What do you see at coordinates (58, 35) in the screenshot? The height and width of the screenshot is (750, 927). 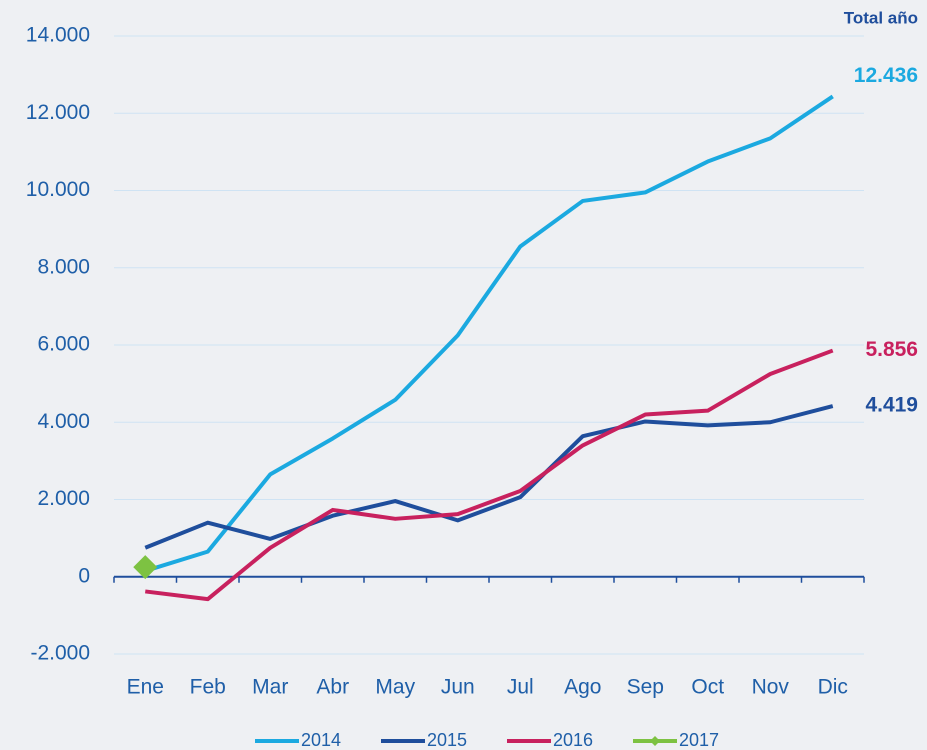 I see `y-tick-label: 14.000` at bounding box center [58, 35].